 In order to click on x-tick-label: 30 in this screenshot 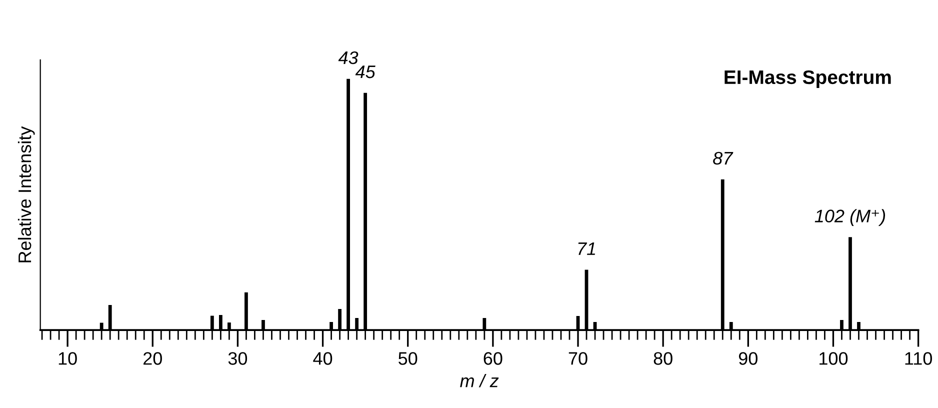, I will do `click(238, 358)`.